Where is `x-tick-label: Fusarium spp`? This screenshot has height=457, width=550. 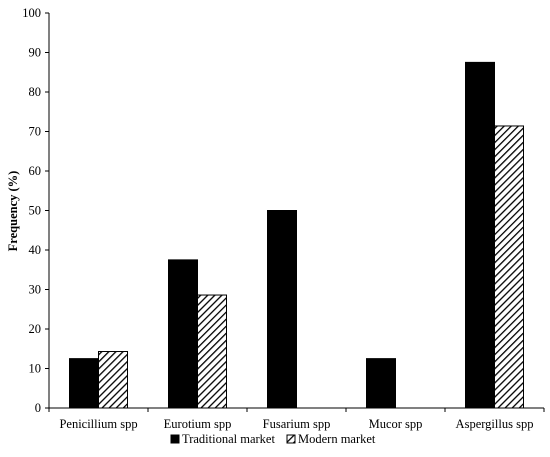
x-tick-label: Fusarium spp is located at coordinates (297, 424).